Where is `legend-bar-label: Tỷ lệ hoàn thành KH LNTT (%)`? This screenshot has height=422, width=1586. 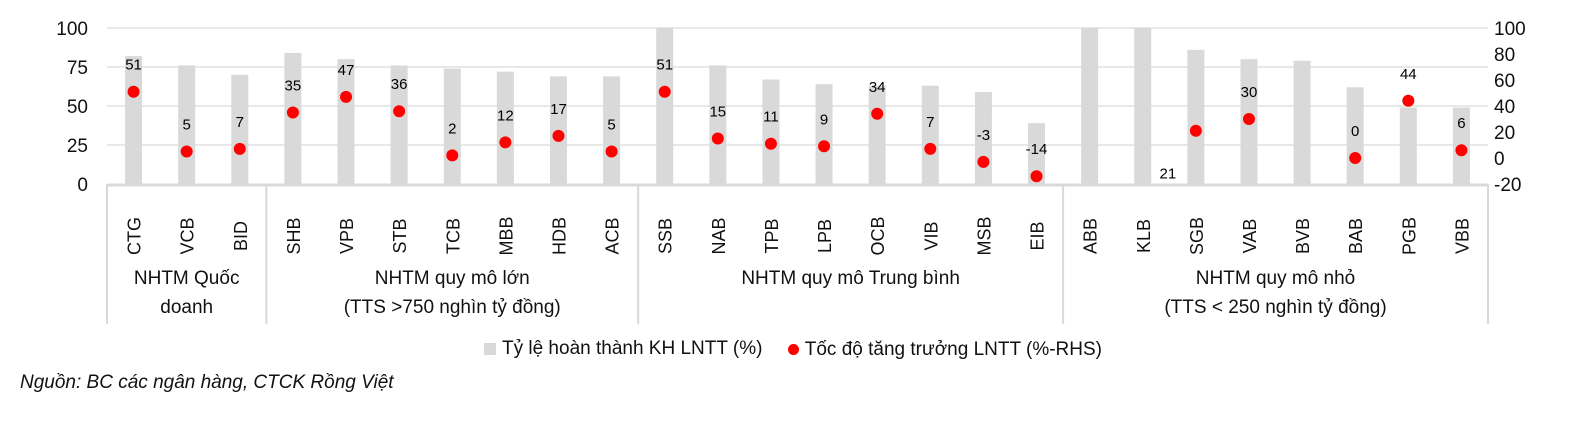
legend-bar-label: Tỷ lệ hoàn thành KH LNTT (%) is located at coordinates (632, 348).